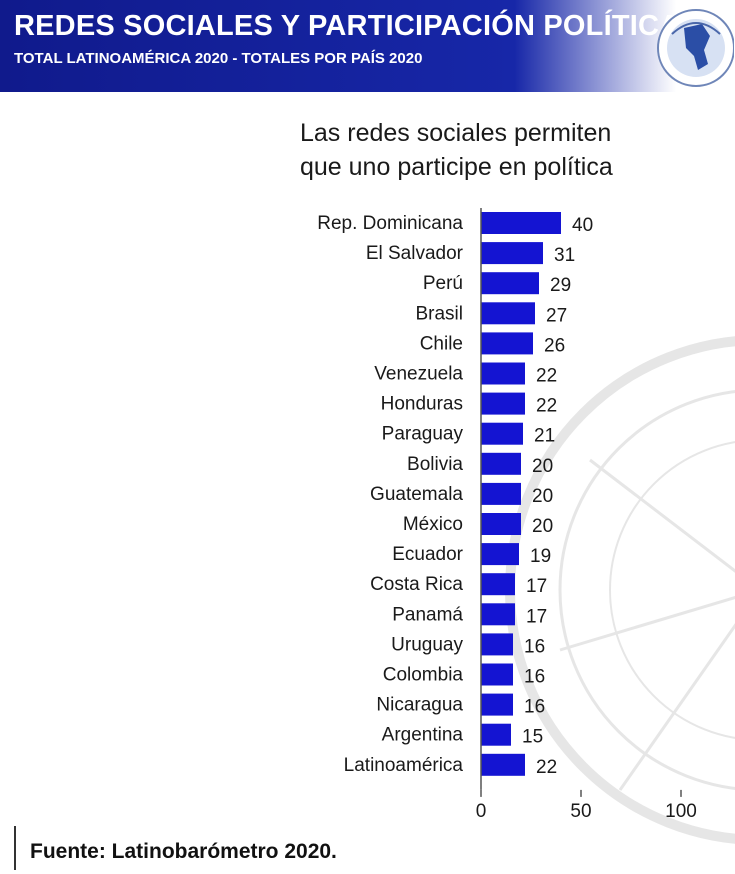 The image size is (735, 874). What do you see at coordinates (423, 434) in the screenshot?
I see `category-label: Paraguay` at bounding box center [423, 434].